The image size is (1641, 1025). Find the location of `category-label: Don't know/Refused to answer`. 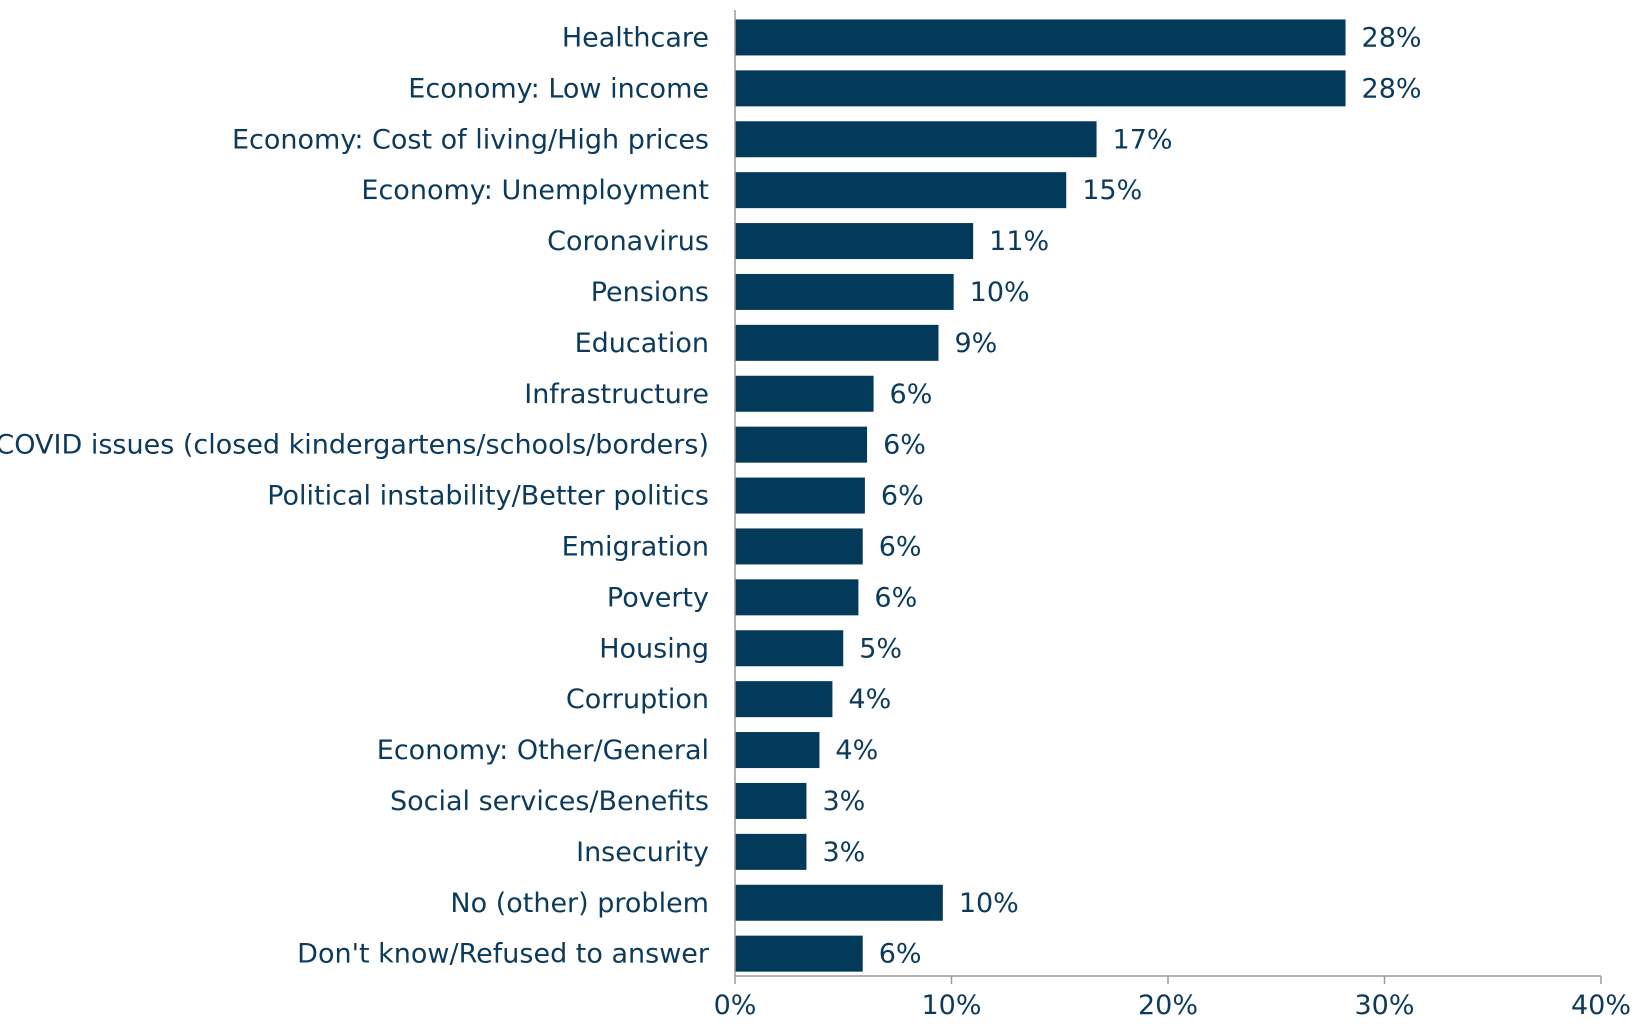

category-label: Don't know/Refused to answer is located at coordinates (503, 954).